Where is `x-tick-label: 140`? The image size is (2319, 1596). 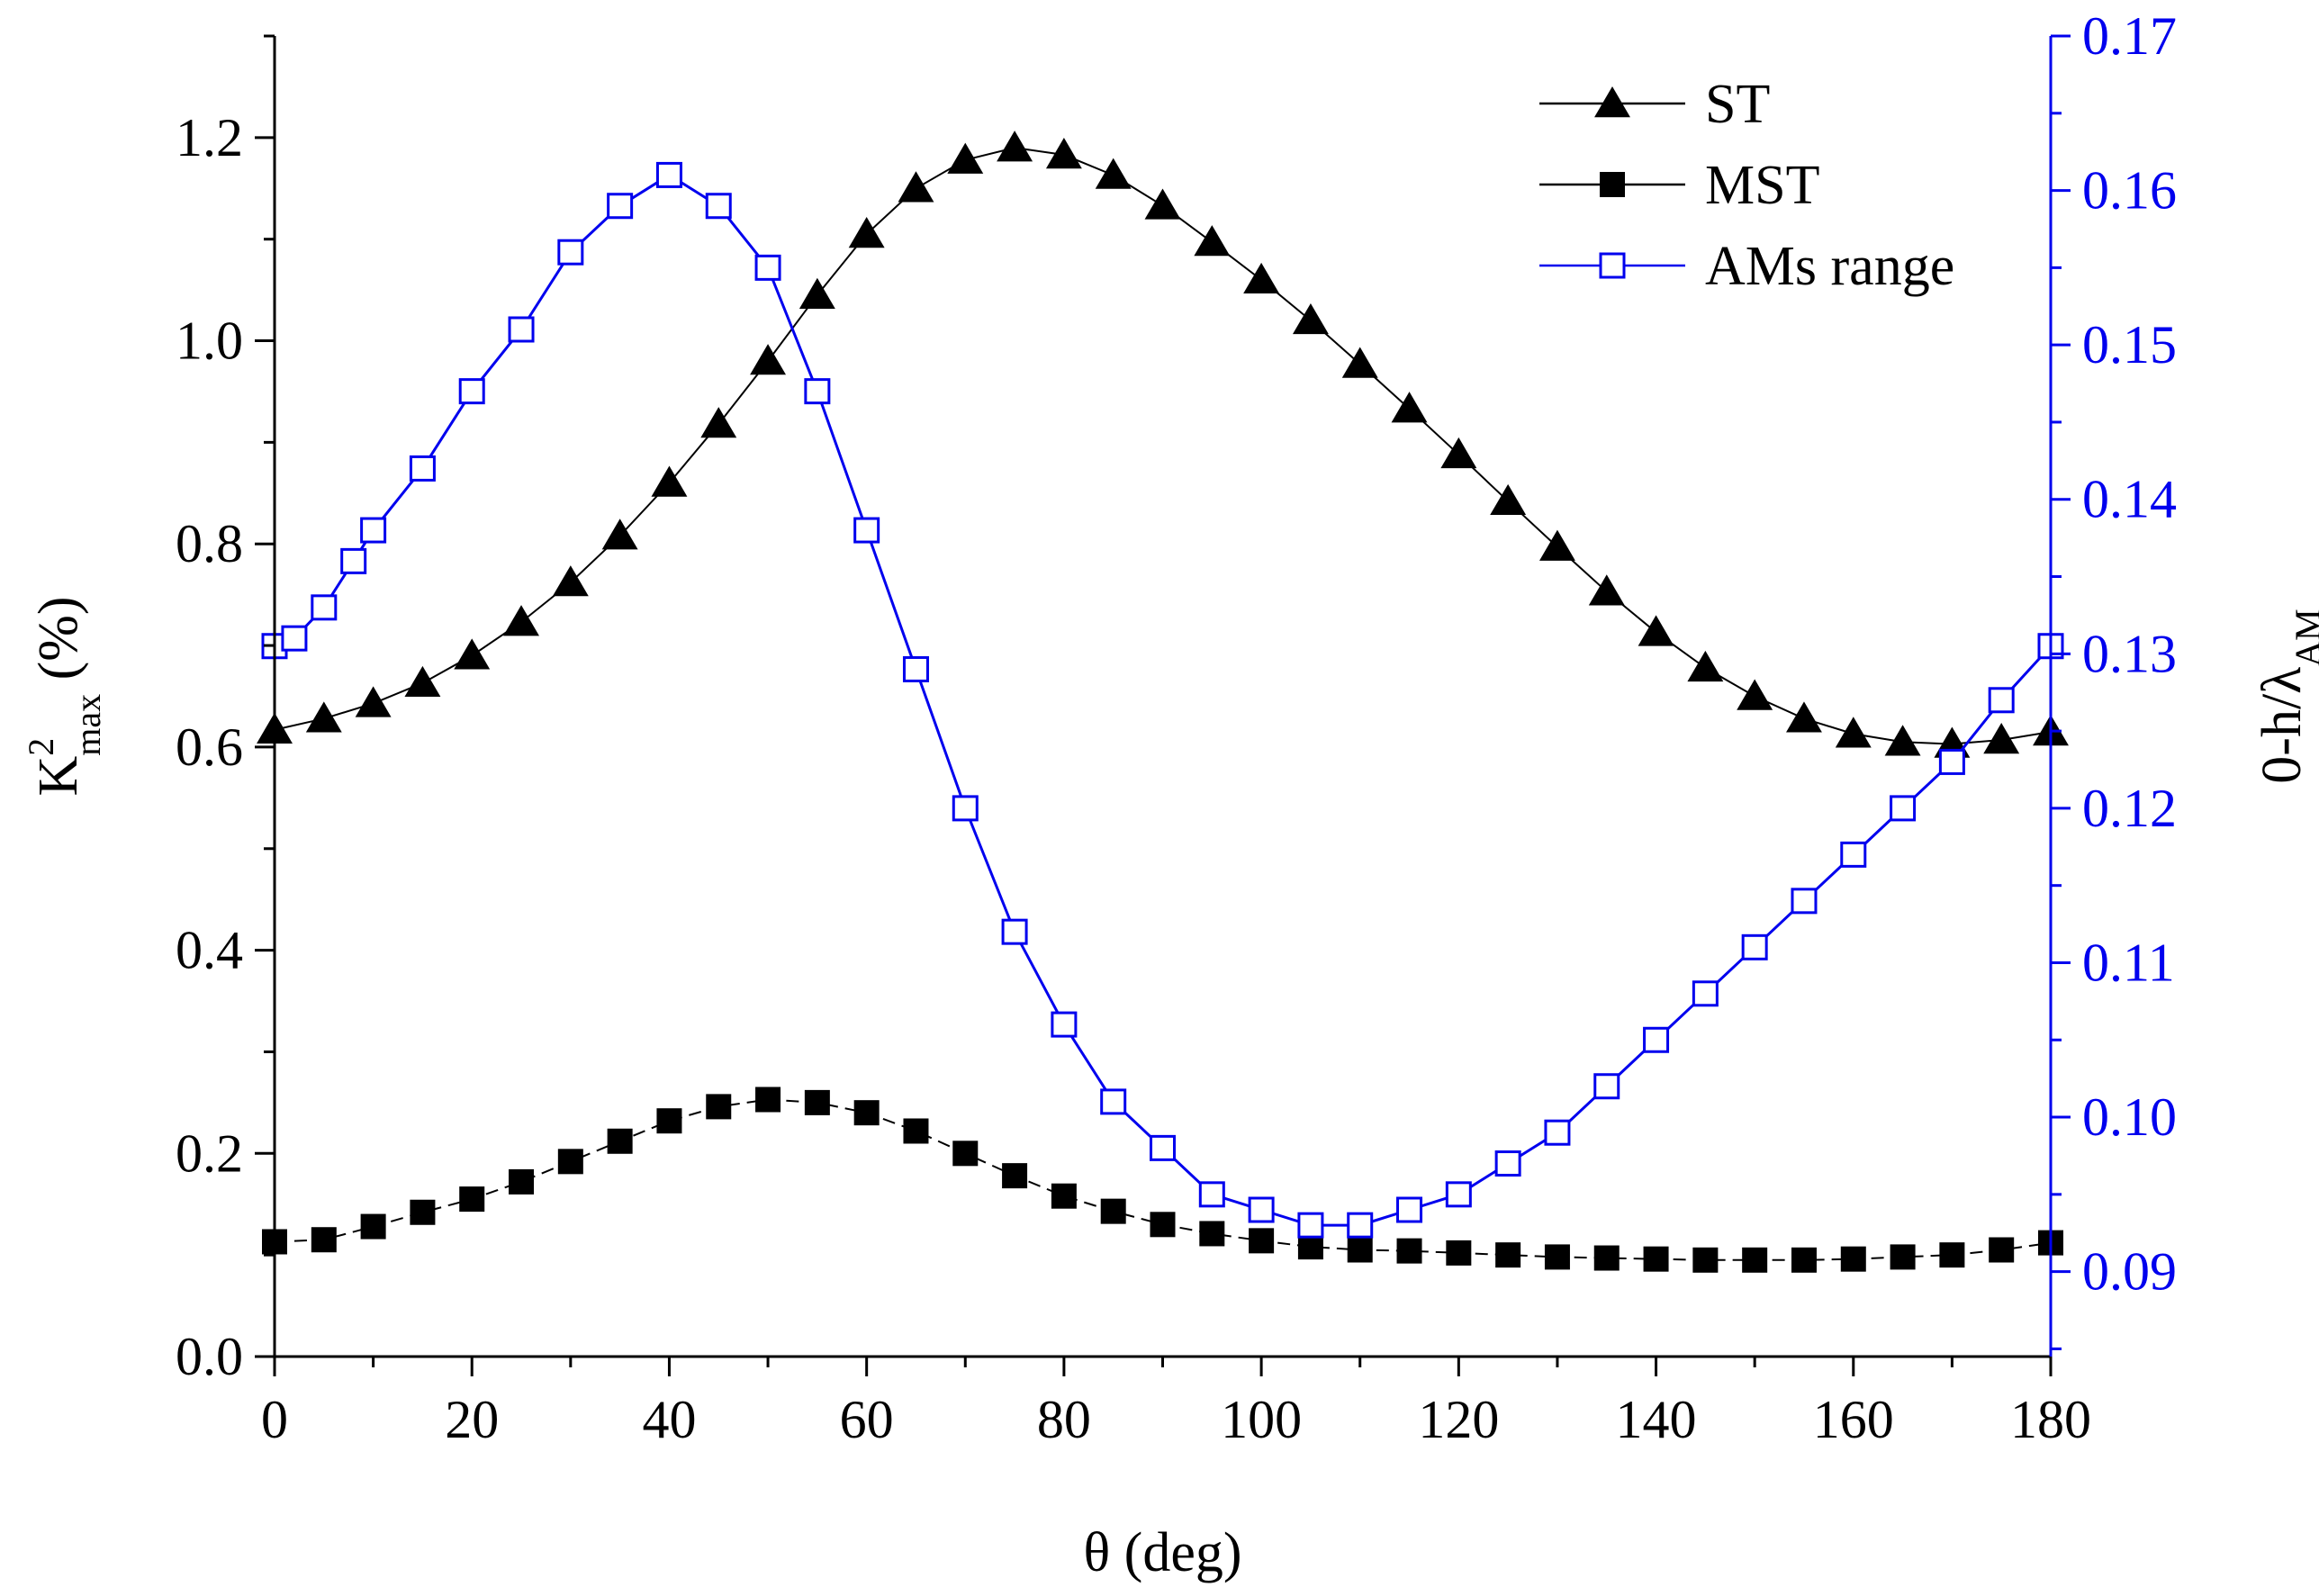 x-tick-label: 140 is located at coordinates (1657, 1419).